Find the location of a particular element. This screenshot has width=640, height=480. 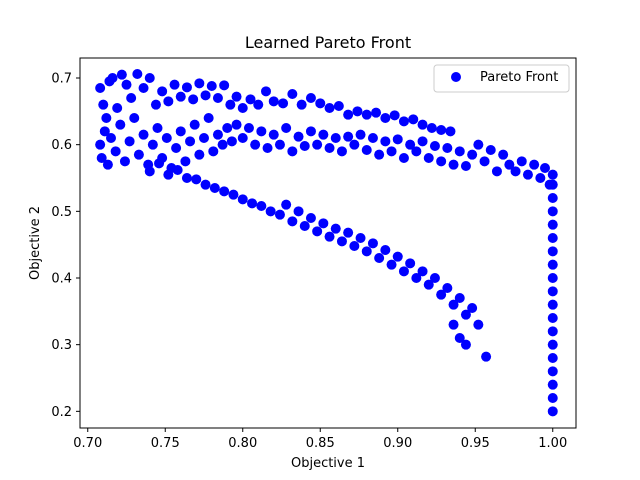

legend: Pareto Front is located at coordinates (501, 78).